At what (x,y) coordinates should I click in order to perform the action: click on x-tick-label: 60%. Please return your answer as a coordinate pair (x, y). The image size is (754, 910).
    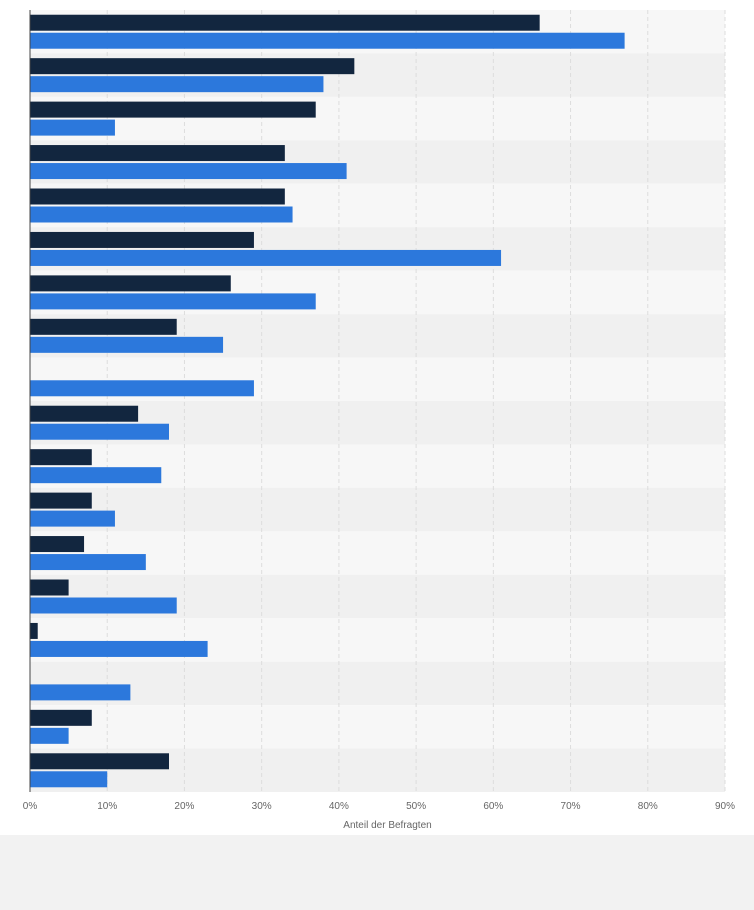
    Looking at the image, I should click on (493, 806).